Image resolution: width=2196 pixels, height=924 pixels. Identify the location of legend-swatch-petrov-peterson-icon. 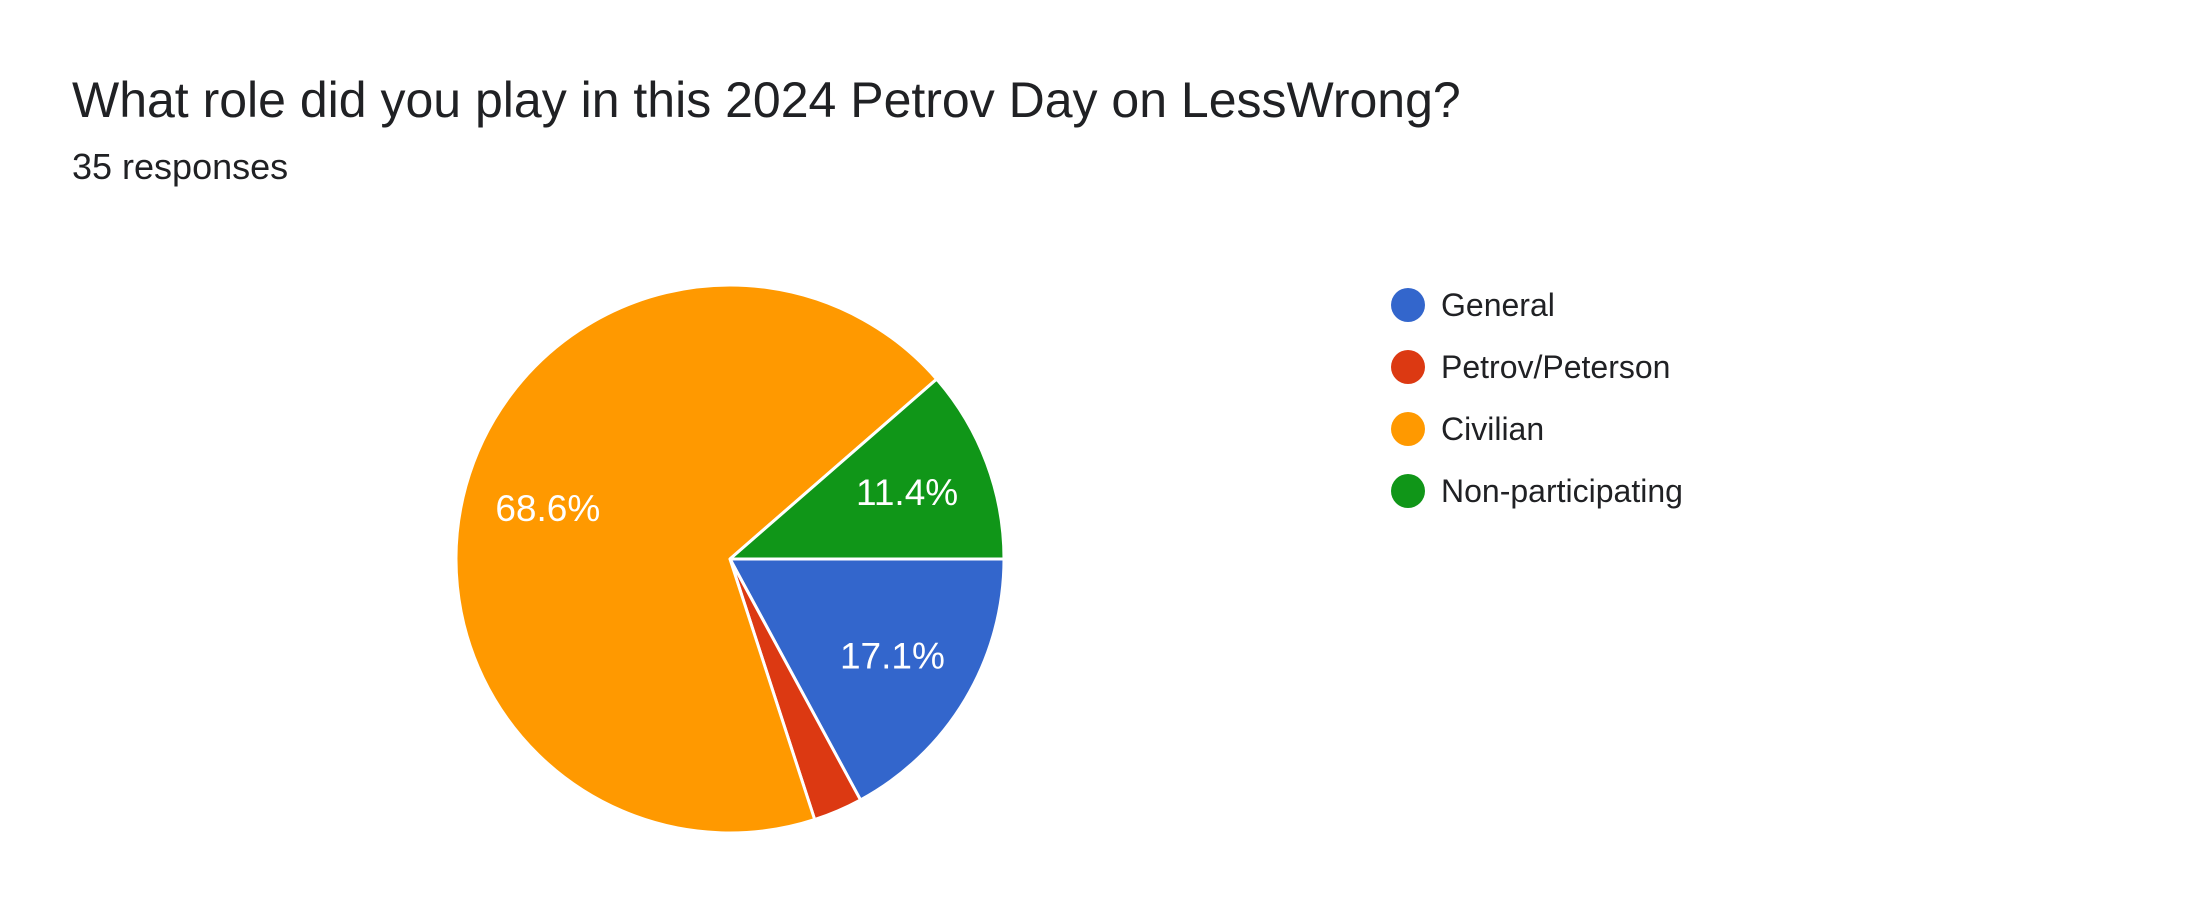
(1408, 367).